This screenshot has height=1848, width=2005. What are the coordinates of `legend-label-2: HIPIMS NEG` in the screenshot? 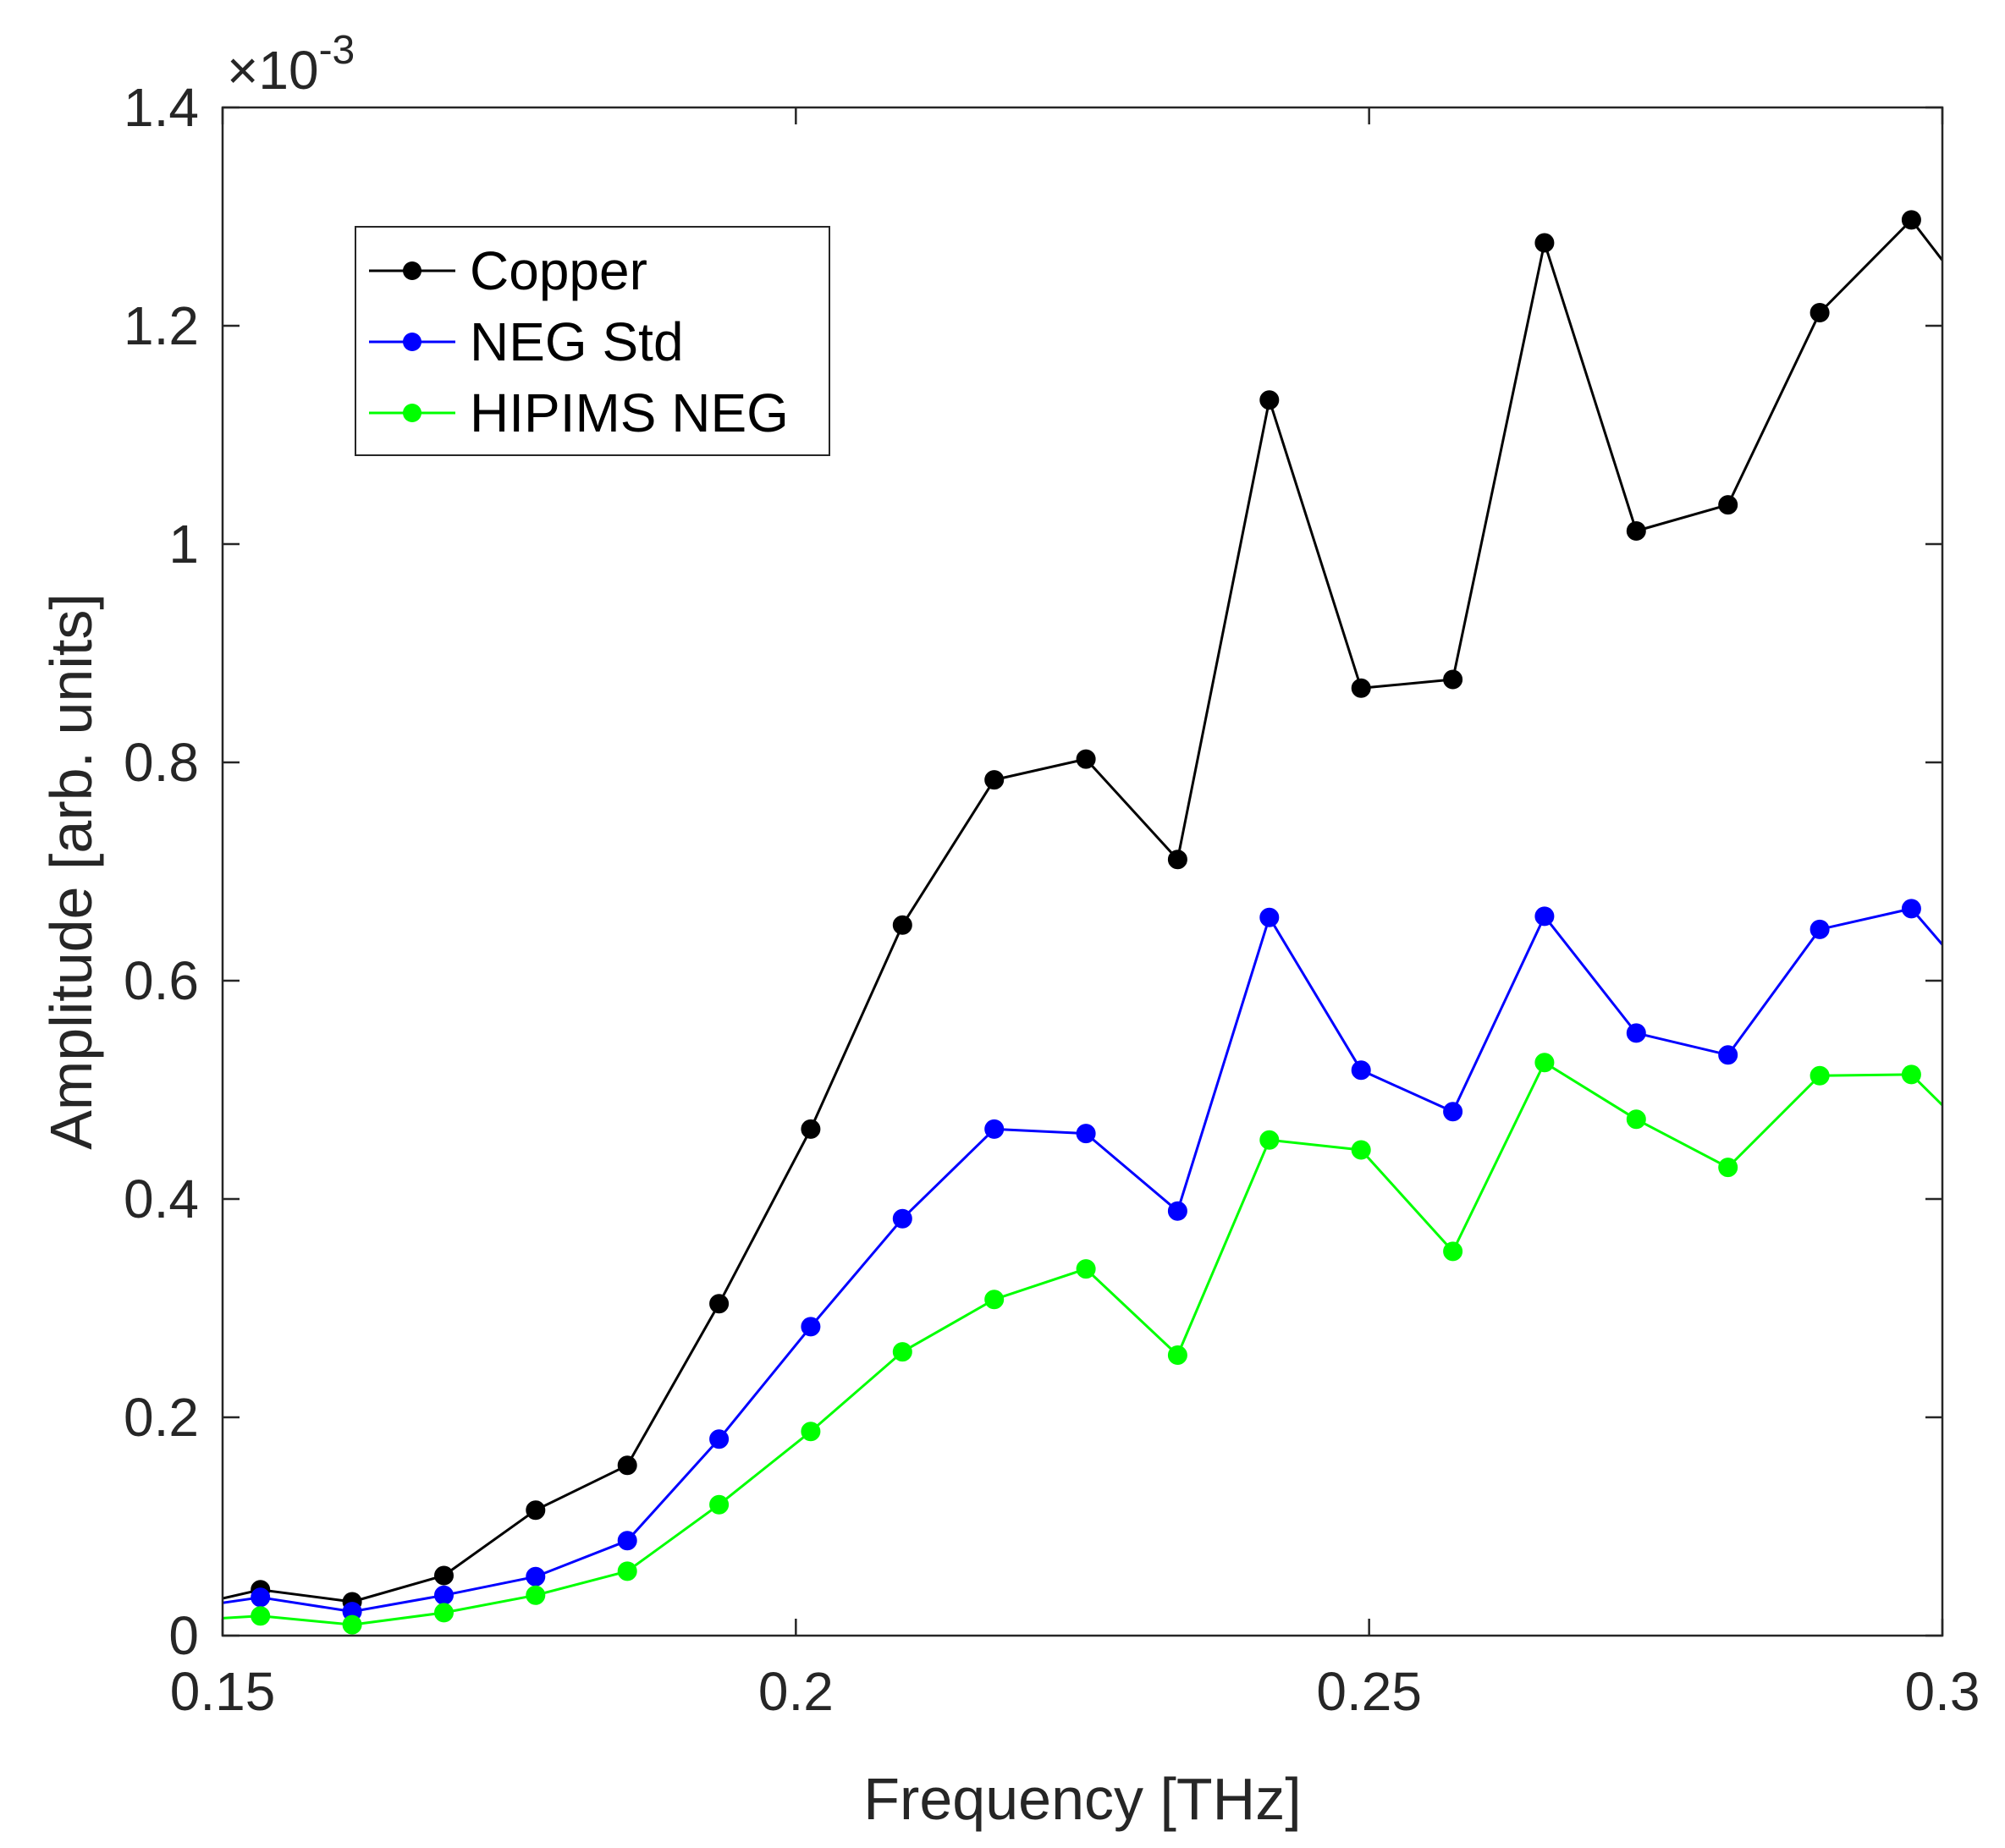 It's located at (629, 412).